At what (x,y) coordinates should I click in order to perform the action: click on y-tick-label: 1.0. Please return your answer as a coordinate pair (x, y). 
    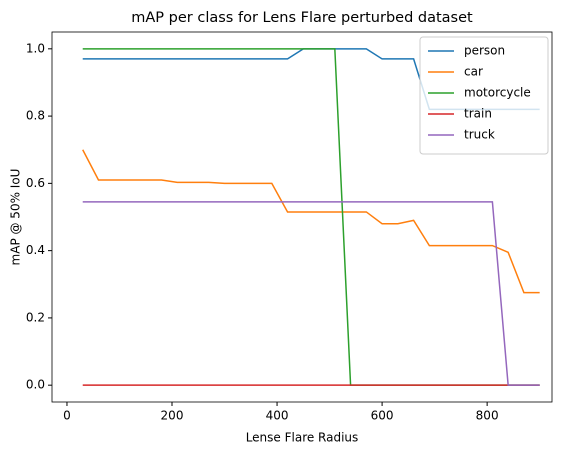
    Looking at the image, I should click on (35, 48).